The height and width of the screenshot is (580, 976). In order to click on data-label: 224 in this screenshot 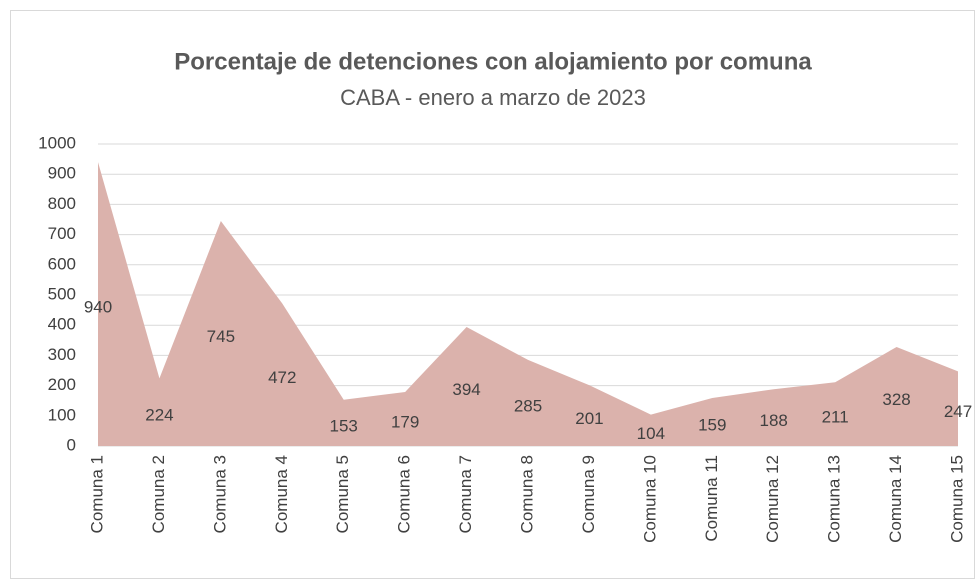, I will do `click(159, 415)`.